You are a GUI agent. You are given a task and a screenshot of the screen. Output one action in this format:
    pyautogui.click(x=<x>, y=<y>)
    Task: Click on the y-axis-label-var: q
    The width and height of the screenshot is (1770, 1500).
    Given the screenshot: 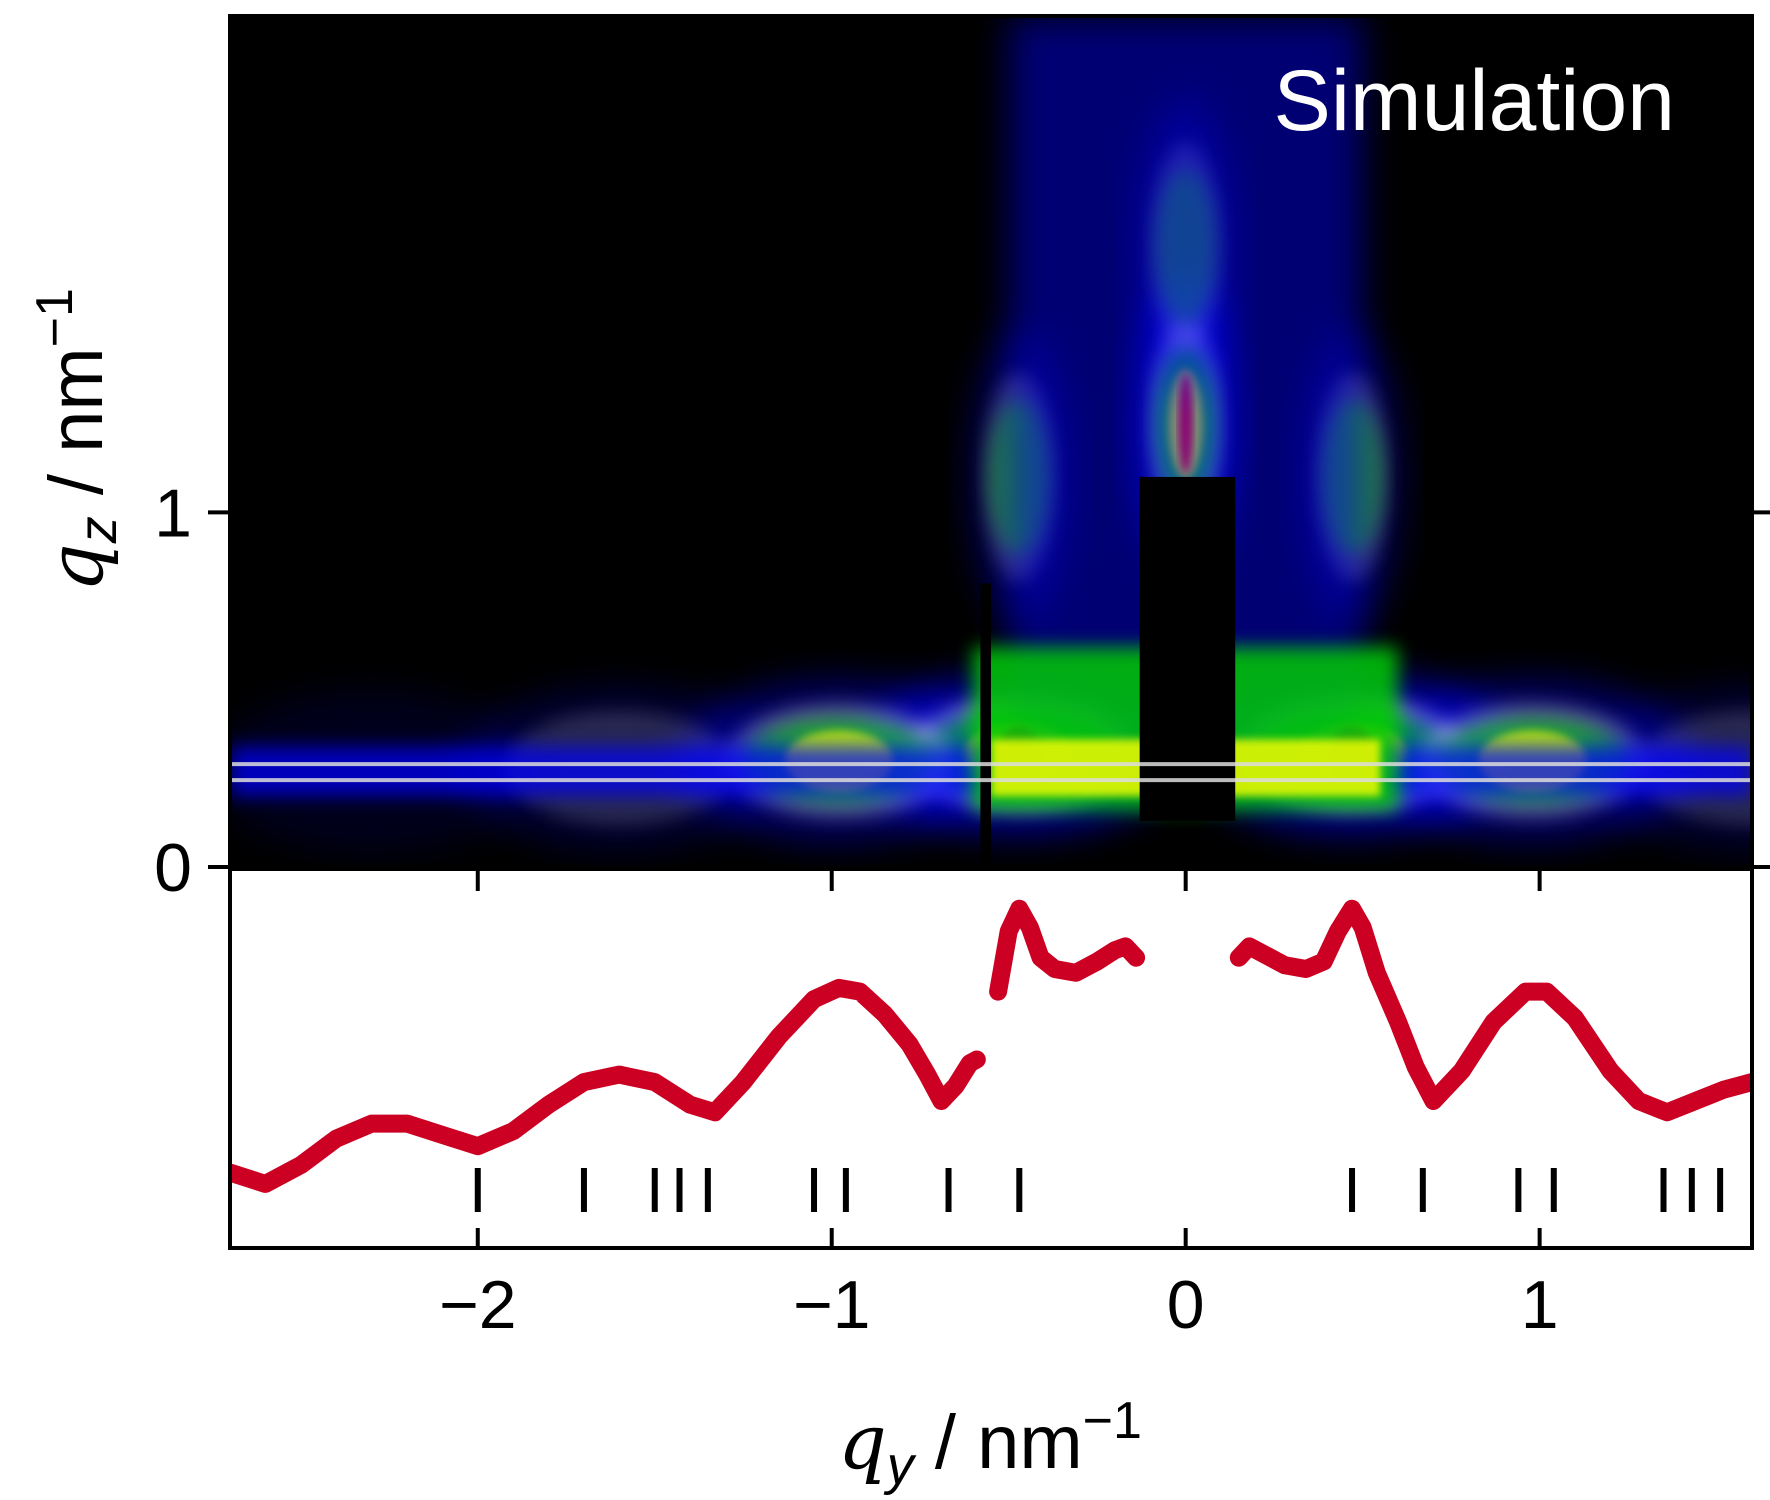 What is the action you would take?
    pyautogui.click(x=75, y=567)
    